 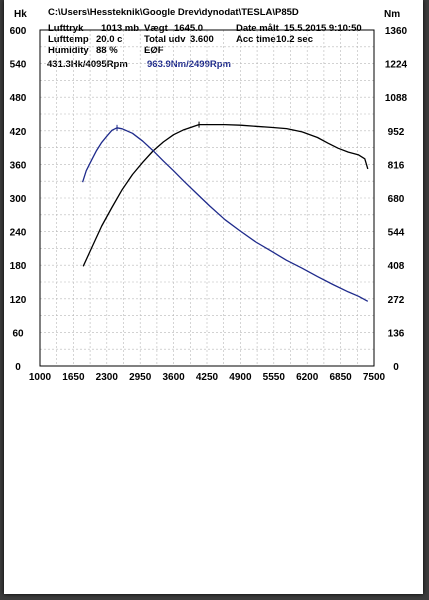 I want to click on left-axis-unit: Hk, so click(x=20, y=14).